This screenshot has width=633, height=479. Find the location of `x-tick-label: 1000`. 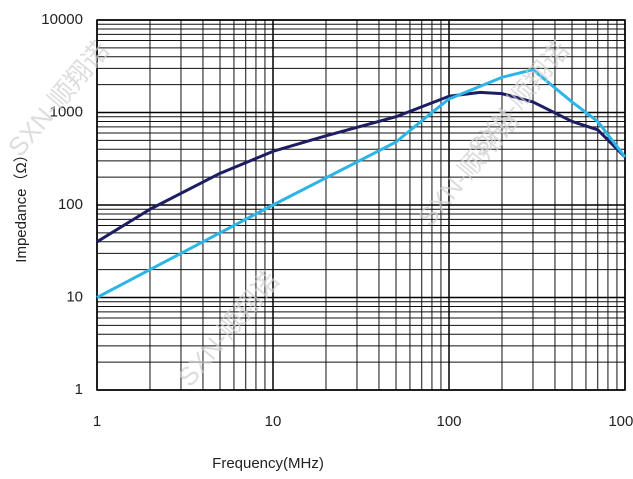

x-tick-label: 1000 is located at coordinates (620, 421).